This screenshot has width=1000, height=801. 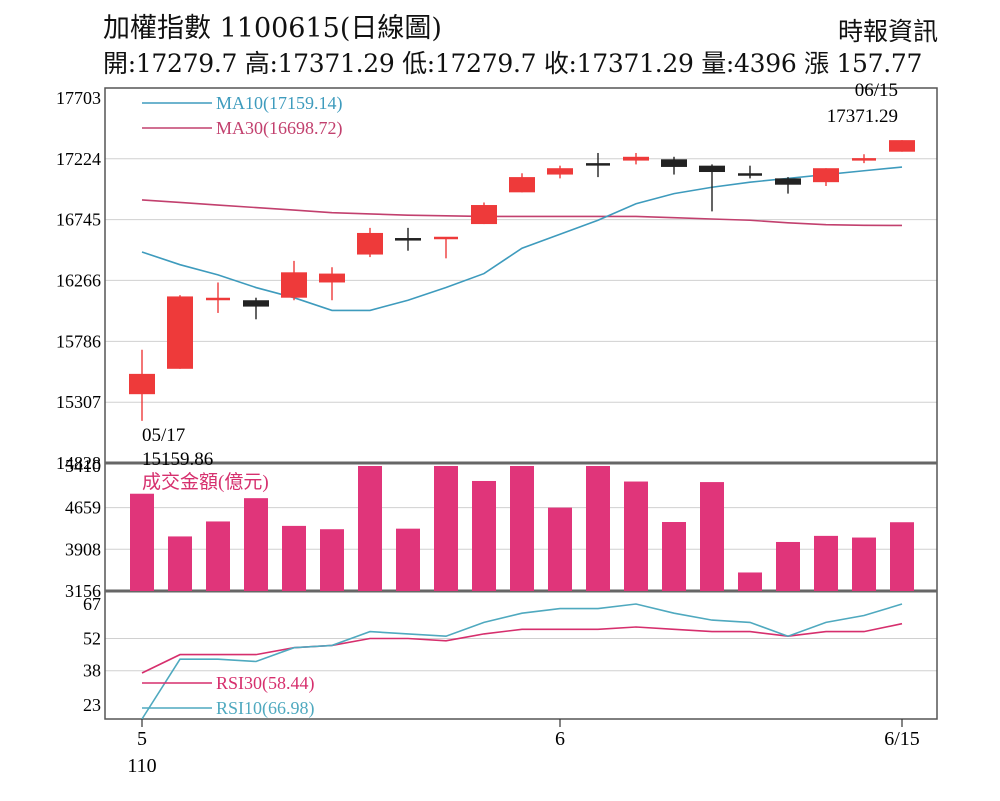 I want to click on data-source: 時報資訊, so click(x=887, y=31).